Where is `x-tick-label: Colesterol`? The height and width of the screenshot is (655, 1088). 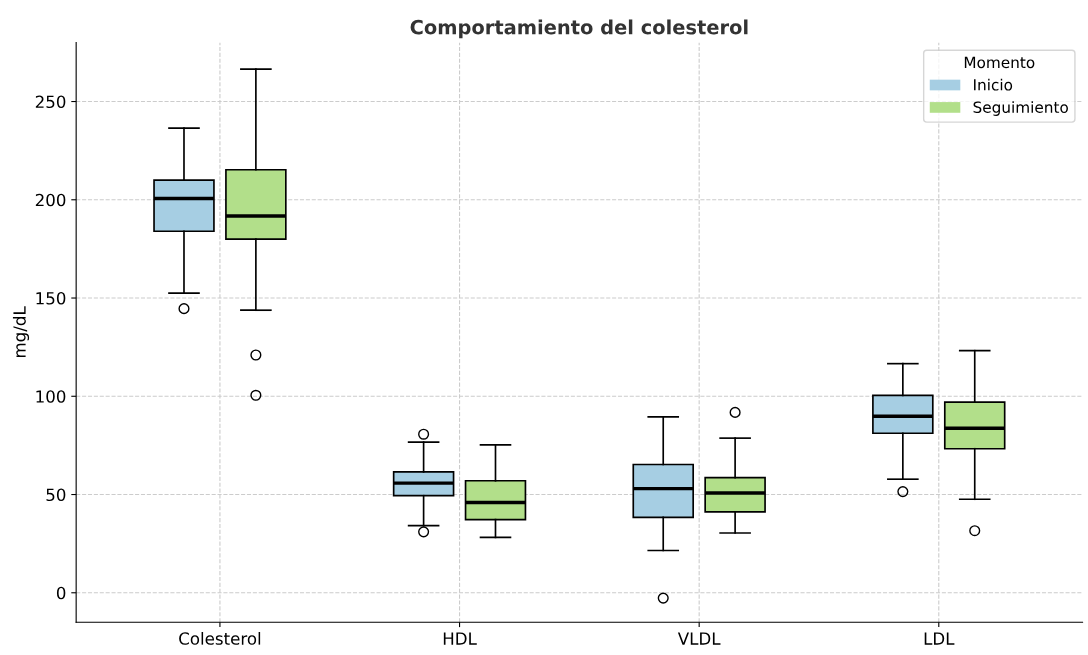 x-tick-label: Colesterol is located at coordinates (220, 638).